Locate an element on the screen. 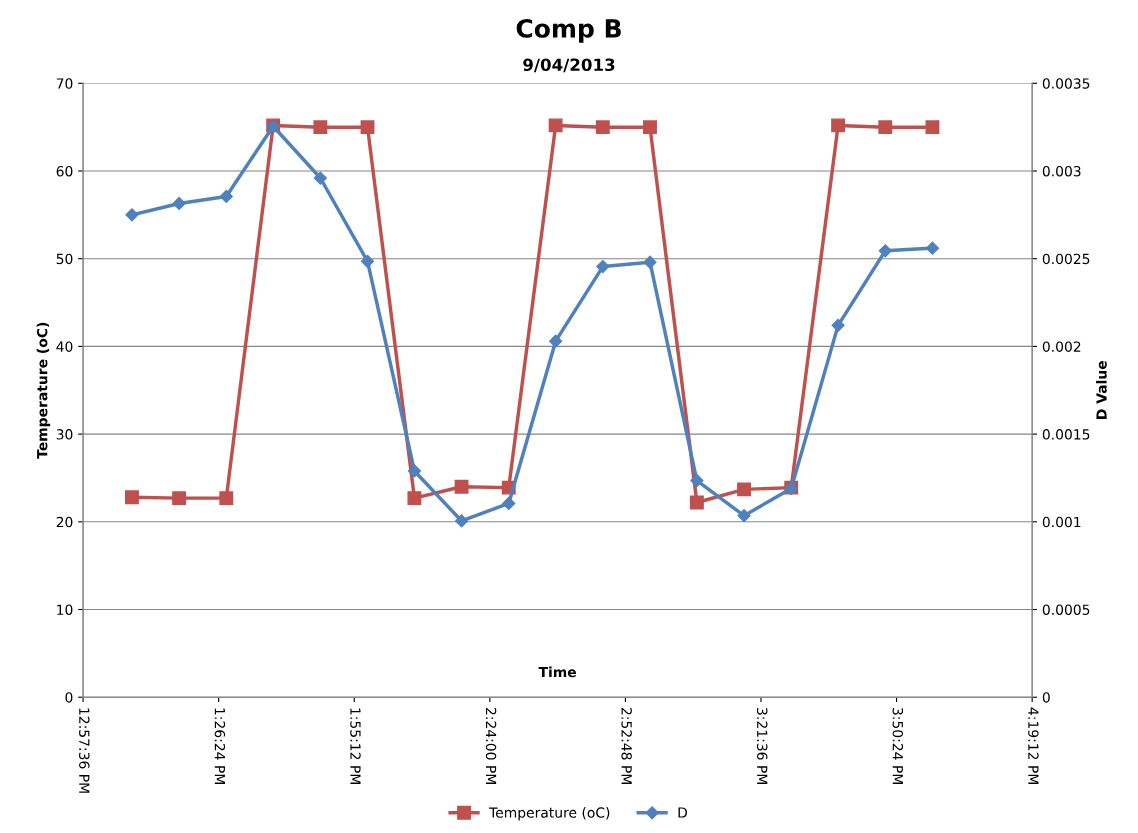 Image resolution: width=1138 pixels, height=833 pixels. x-tick-label: 2:24:00 PM is located at coordinates (491, 745).